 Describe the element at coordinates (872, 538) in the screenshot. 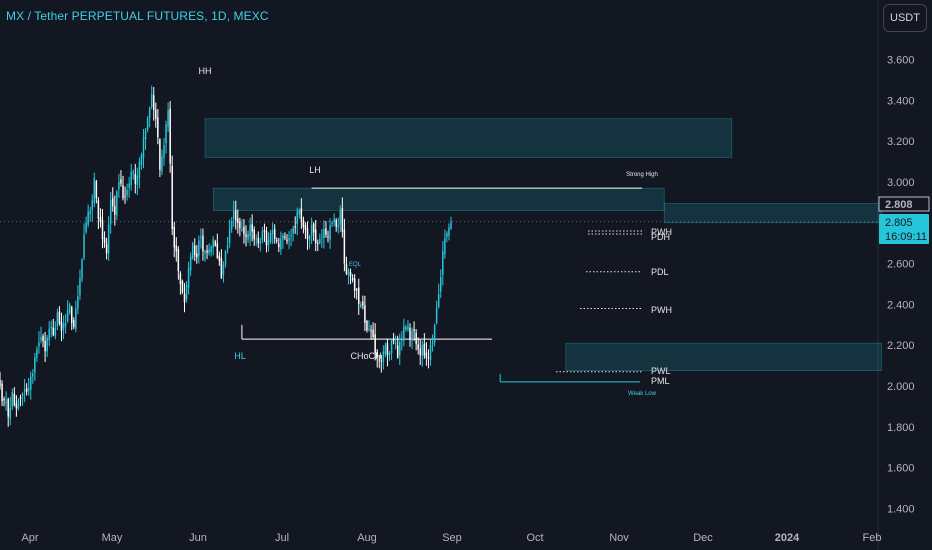

I see `x-tick-label: Feb` at that location.